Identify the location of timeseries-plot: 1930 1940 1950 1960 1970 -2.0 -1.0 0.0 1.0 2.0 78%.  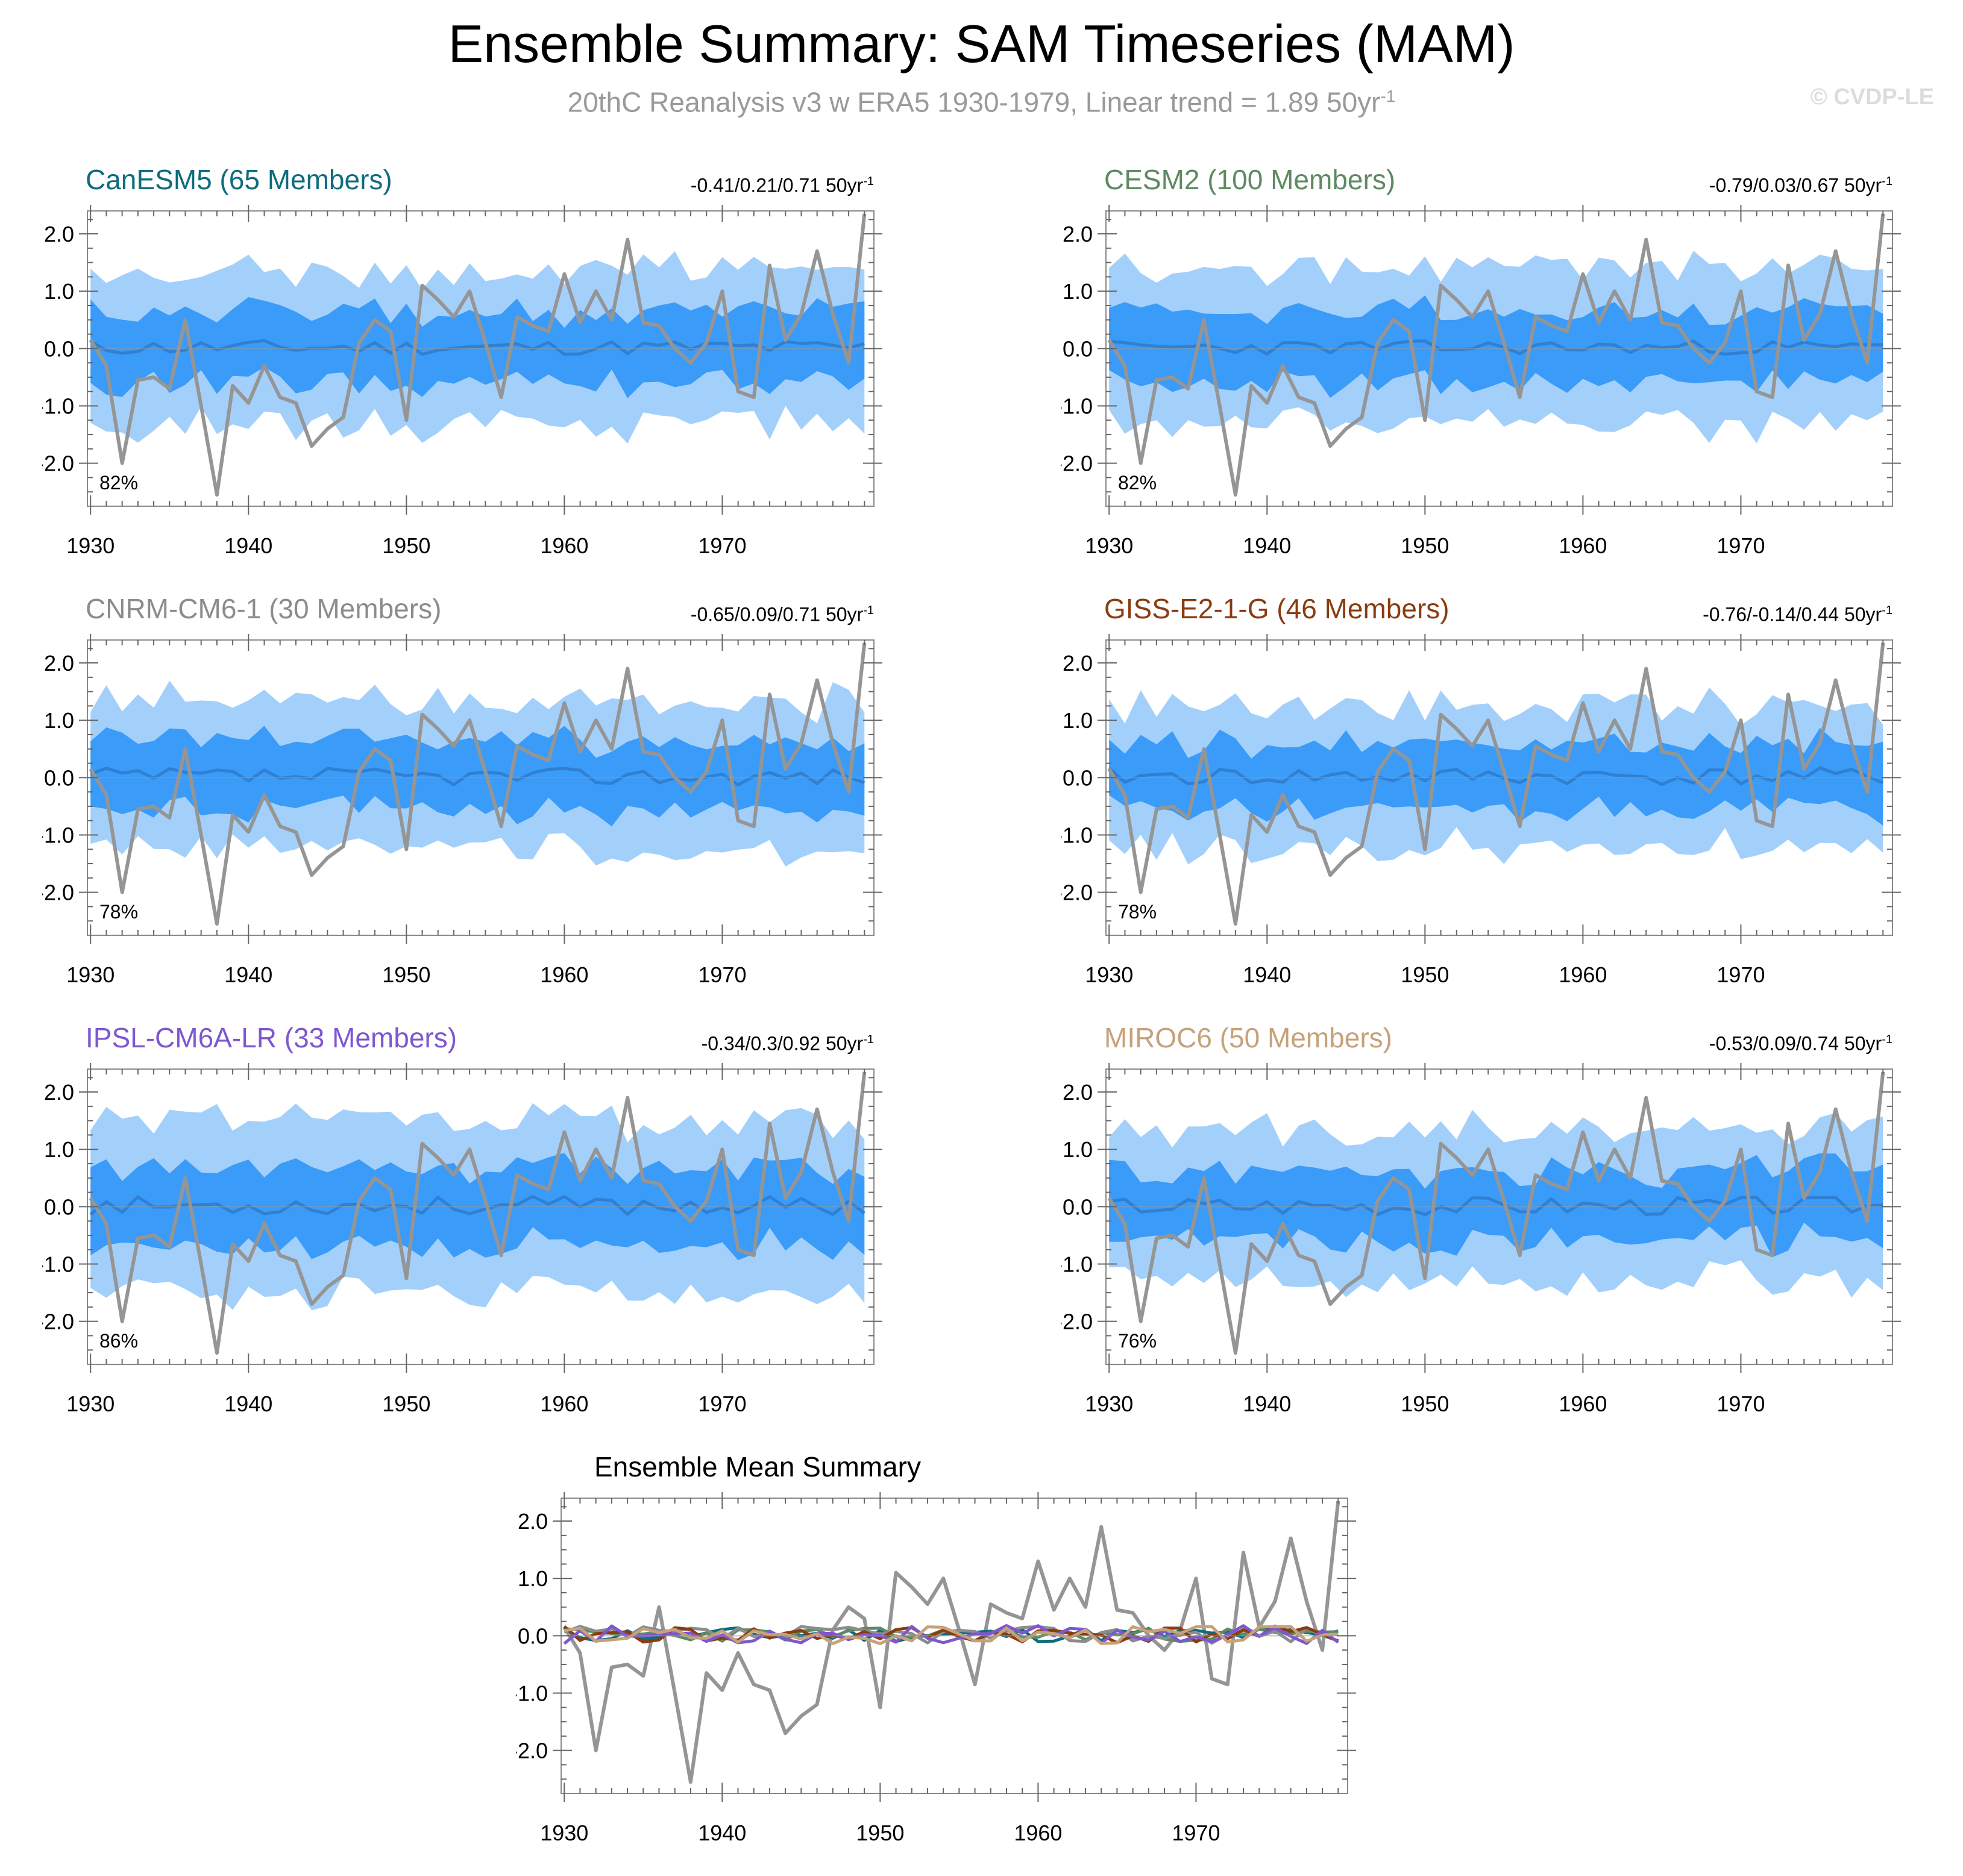
(1481, 810).